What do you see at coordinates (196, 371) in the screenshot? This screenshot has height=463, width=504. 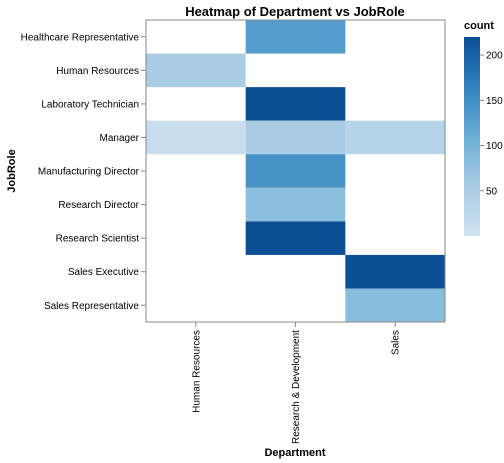 I see `x-axis-tick-label: Human Resources` at bounding box center [196, 371].